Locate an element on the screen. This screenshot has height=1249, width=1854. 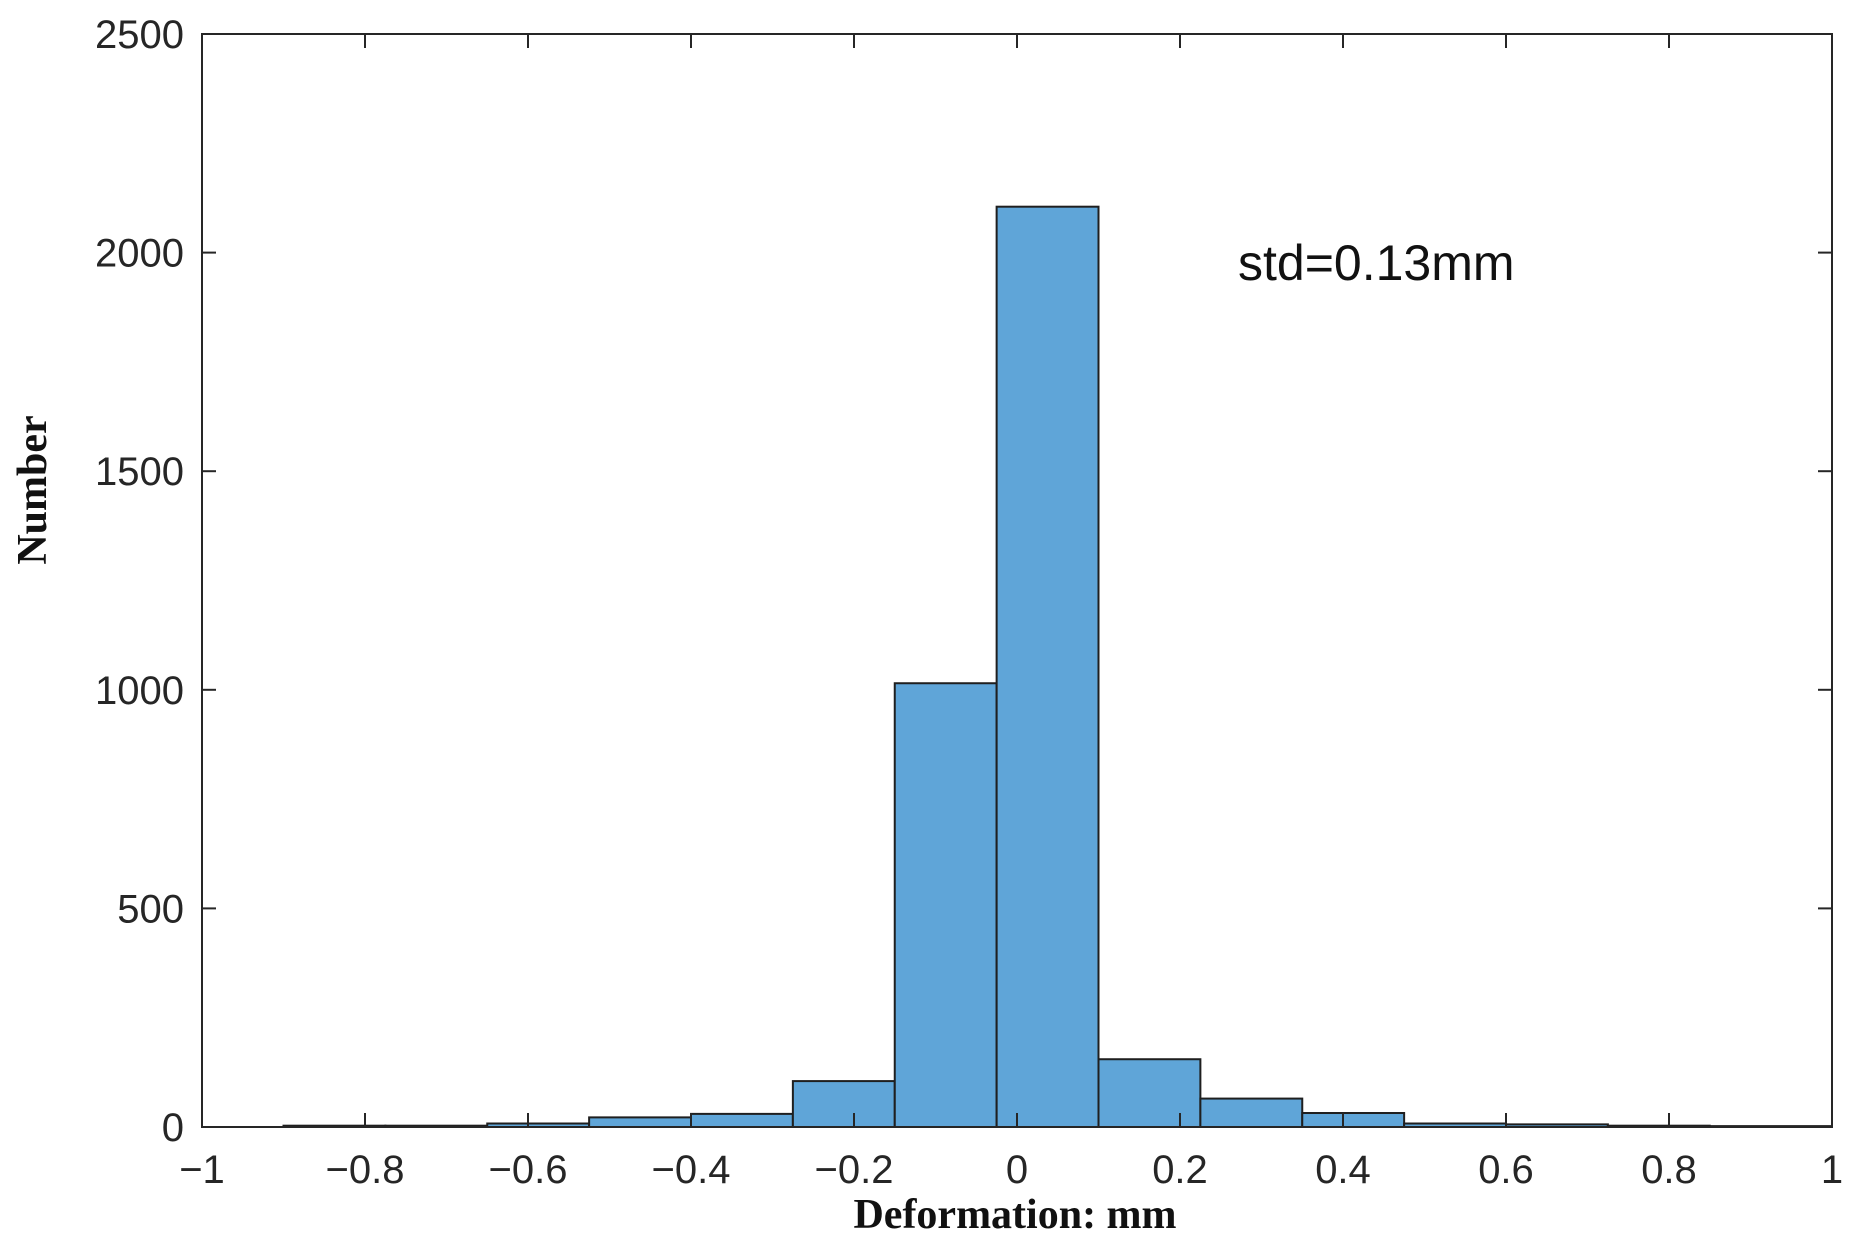
y-tick-label: 0 is located at coordinates (173, 1128).